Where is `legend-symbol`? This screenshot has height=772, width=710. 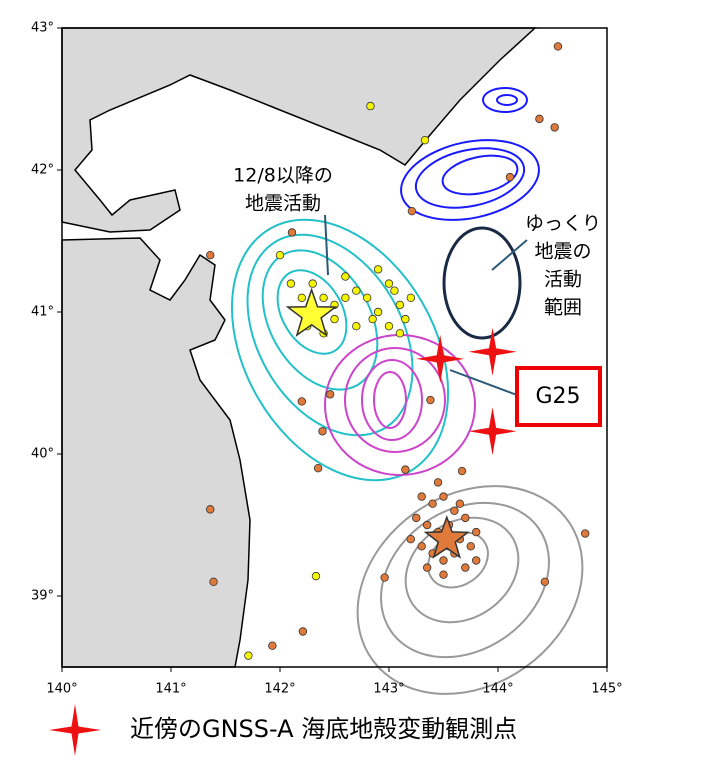
legend-symbol is located at coordinates (75, 730).